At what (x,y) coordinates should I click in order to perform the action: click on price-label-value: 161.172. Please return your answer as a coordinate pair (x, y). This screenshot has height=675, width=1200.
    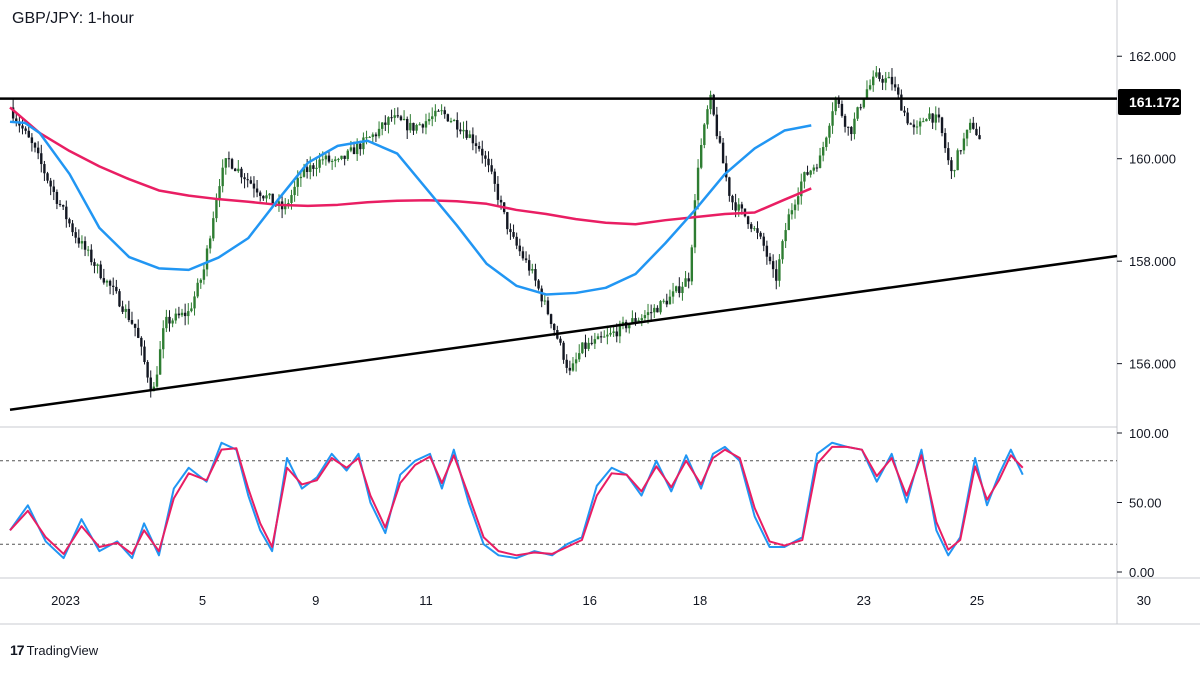
    Looking at the image, I should click on (1154, 102).